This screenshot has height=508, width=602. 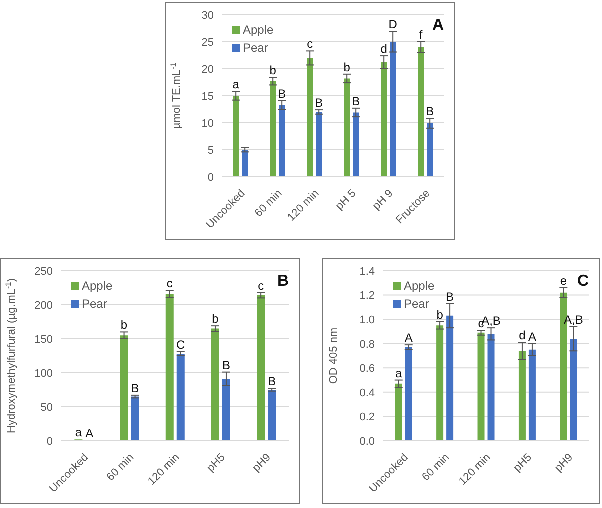 I want to click on y-tick-label: 15, so click(x=208, y=96).